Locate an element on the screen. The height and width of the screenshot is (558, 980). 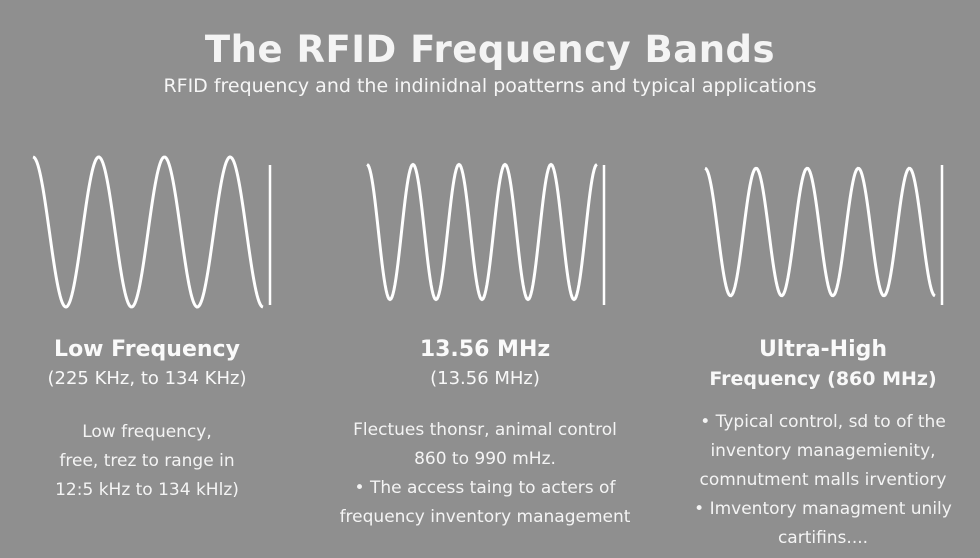
band-line: free, trez to range in is located at coordinates (147, 461).